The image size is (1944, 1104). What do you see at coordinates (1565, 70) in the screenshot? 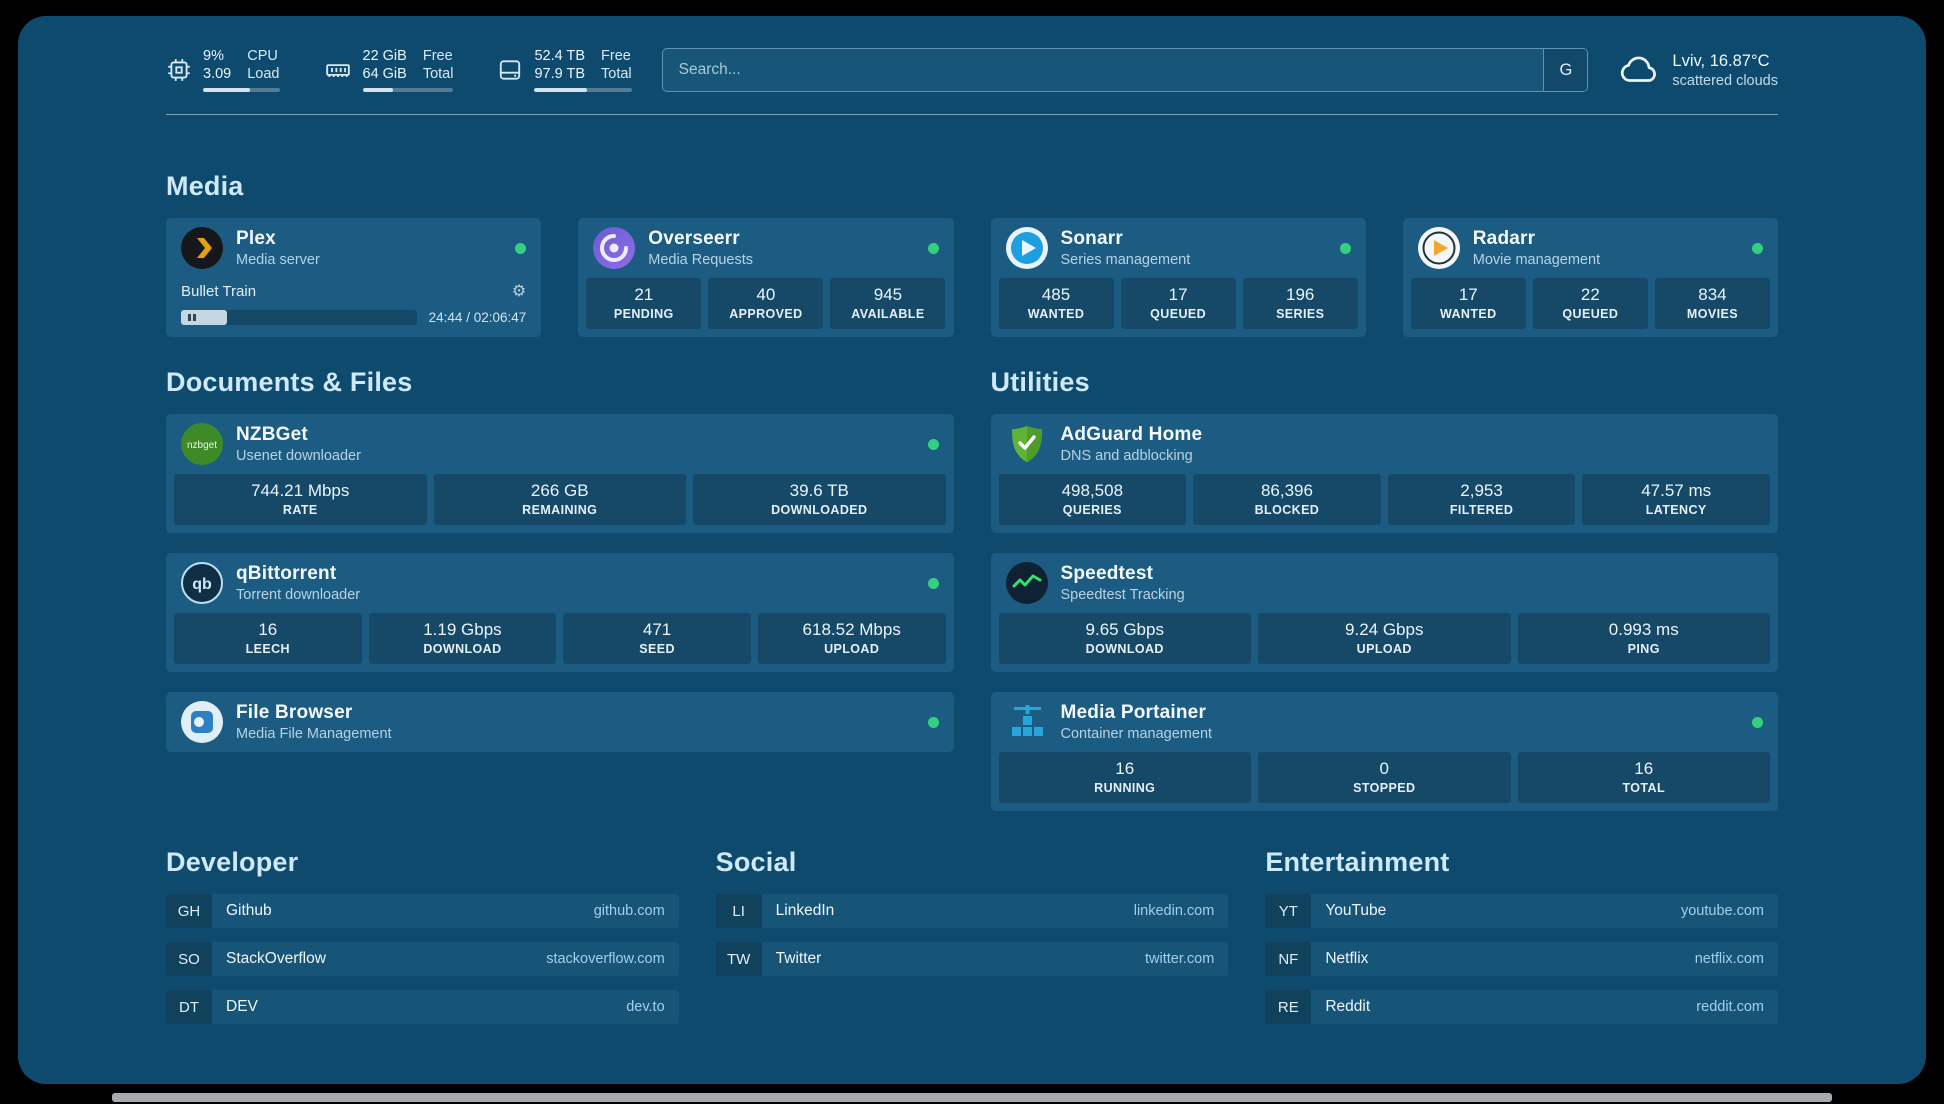
I see `search-provider-button: G` at bounding box center [1565, 70].